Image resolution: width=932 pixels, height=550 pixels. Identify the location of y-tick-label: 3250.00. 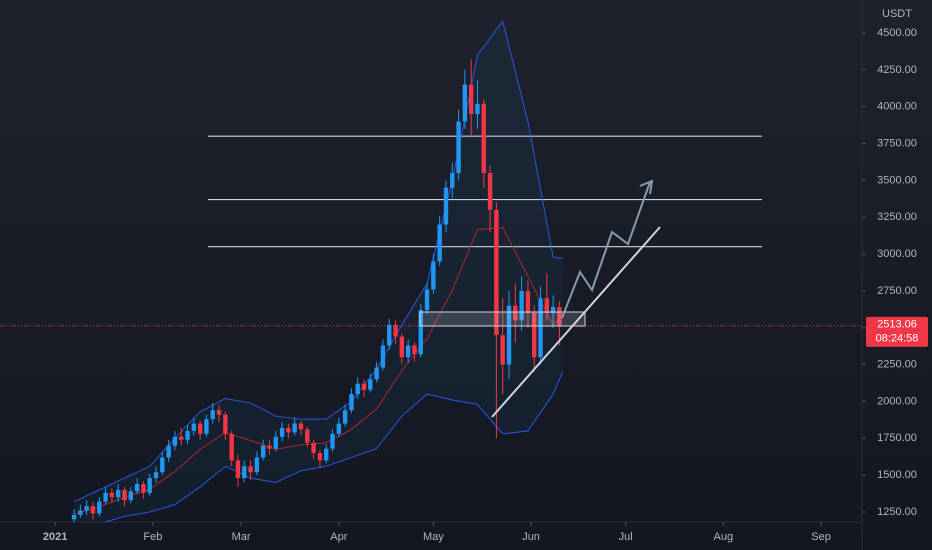
(897, 217).